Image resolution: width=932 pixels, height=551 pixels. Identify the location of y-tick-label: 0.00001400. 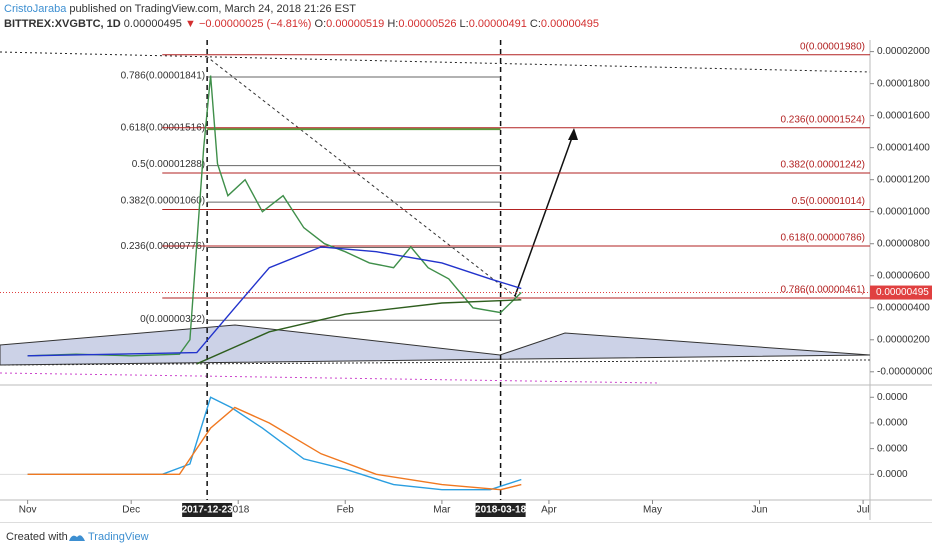
(903, 147).